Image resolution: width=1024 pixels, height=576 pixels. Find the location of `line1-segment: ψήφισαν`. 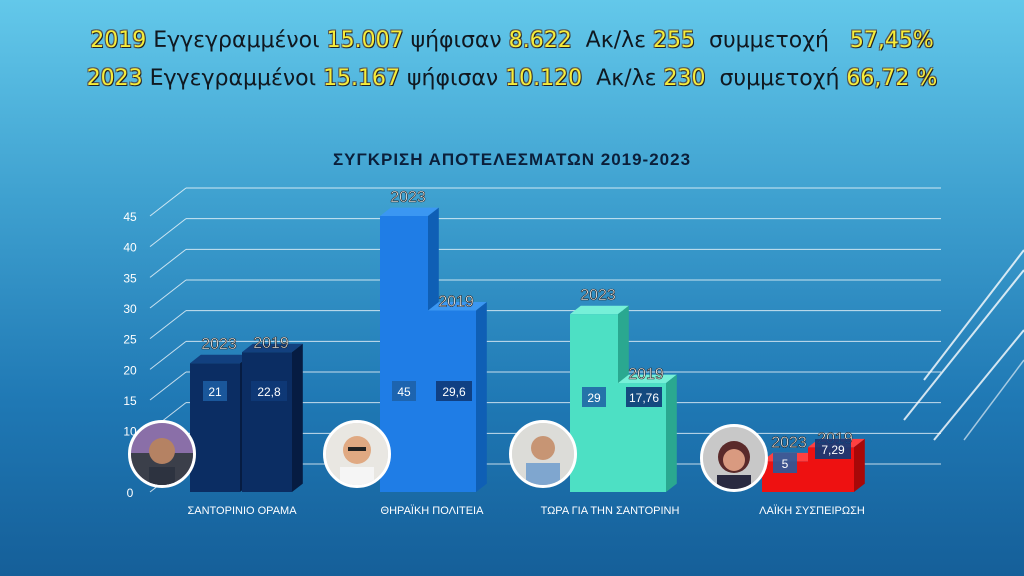

line1-segment: ψήφισαν is located at coordinates (459, 40).